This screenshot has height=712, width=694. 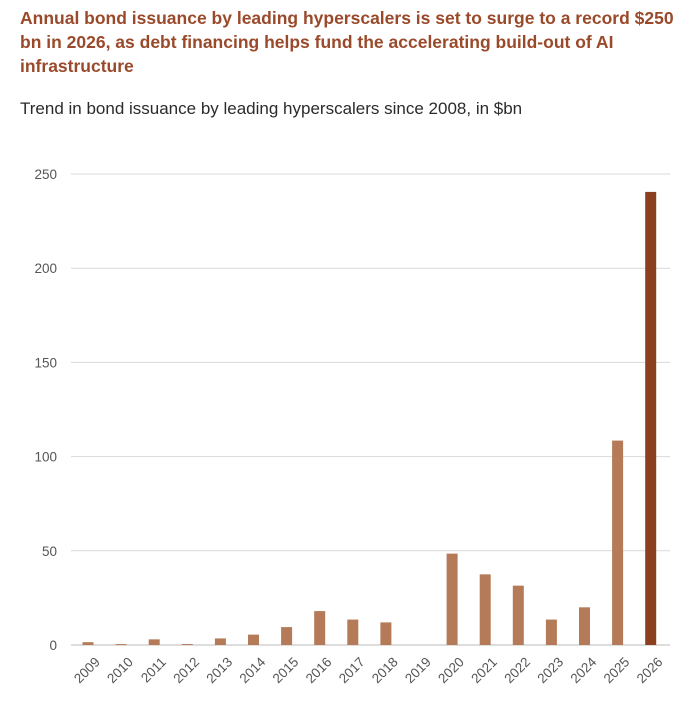 I want to click on bar-2020, so click(x=452, y=599).